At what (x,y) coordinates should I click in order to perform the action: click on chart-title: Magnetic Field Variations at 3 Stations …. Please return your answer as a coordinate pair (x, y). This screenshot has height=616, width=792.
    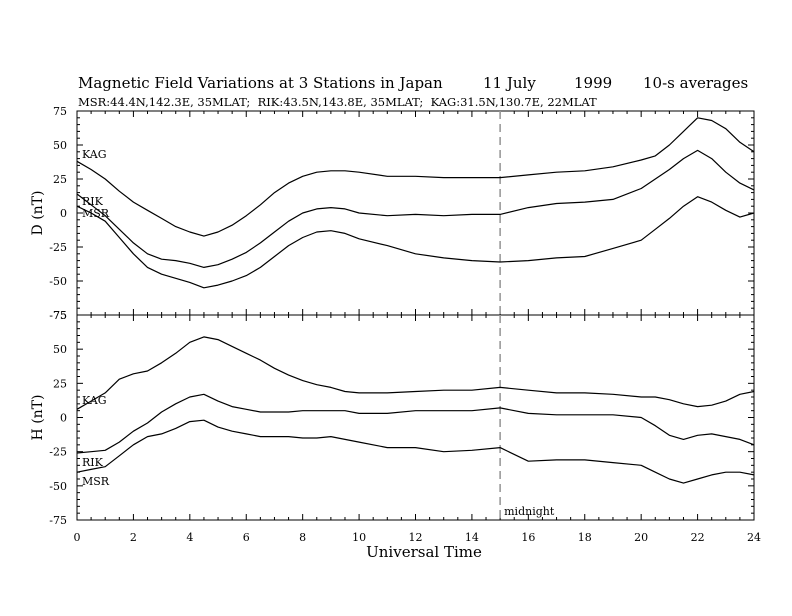
    Looking at the image, I should click on (260, 83).